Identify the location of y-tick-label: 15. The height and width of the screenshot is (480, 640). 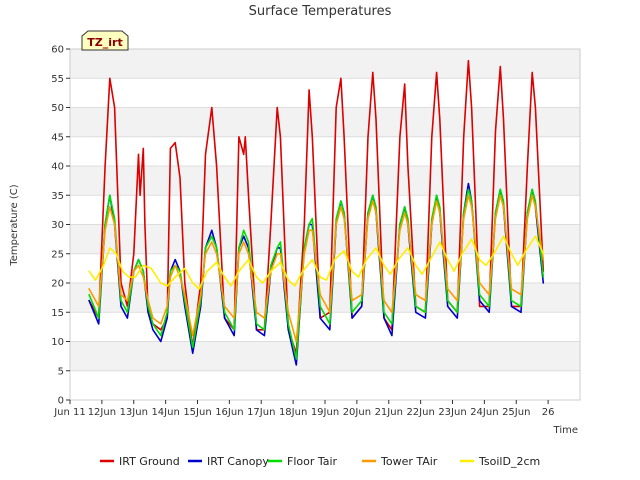
(57, 313).